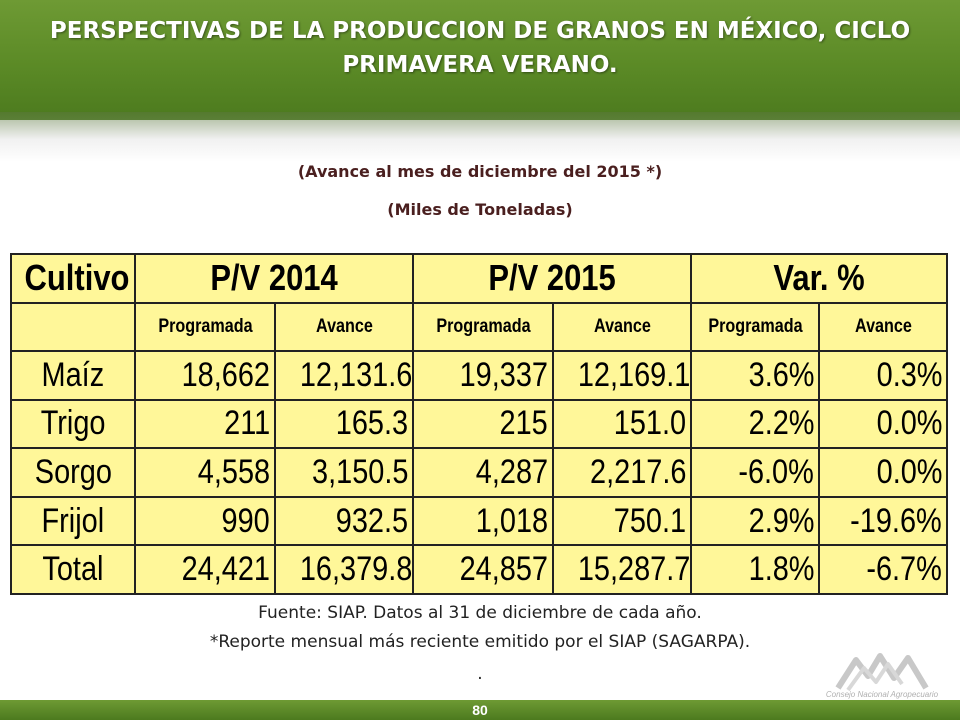  Describe the element at coordinates (205, 375) in the screenshot. I see `cell: 18,662` at that location.